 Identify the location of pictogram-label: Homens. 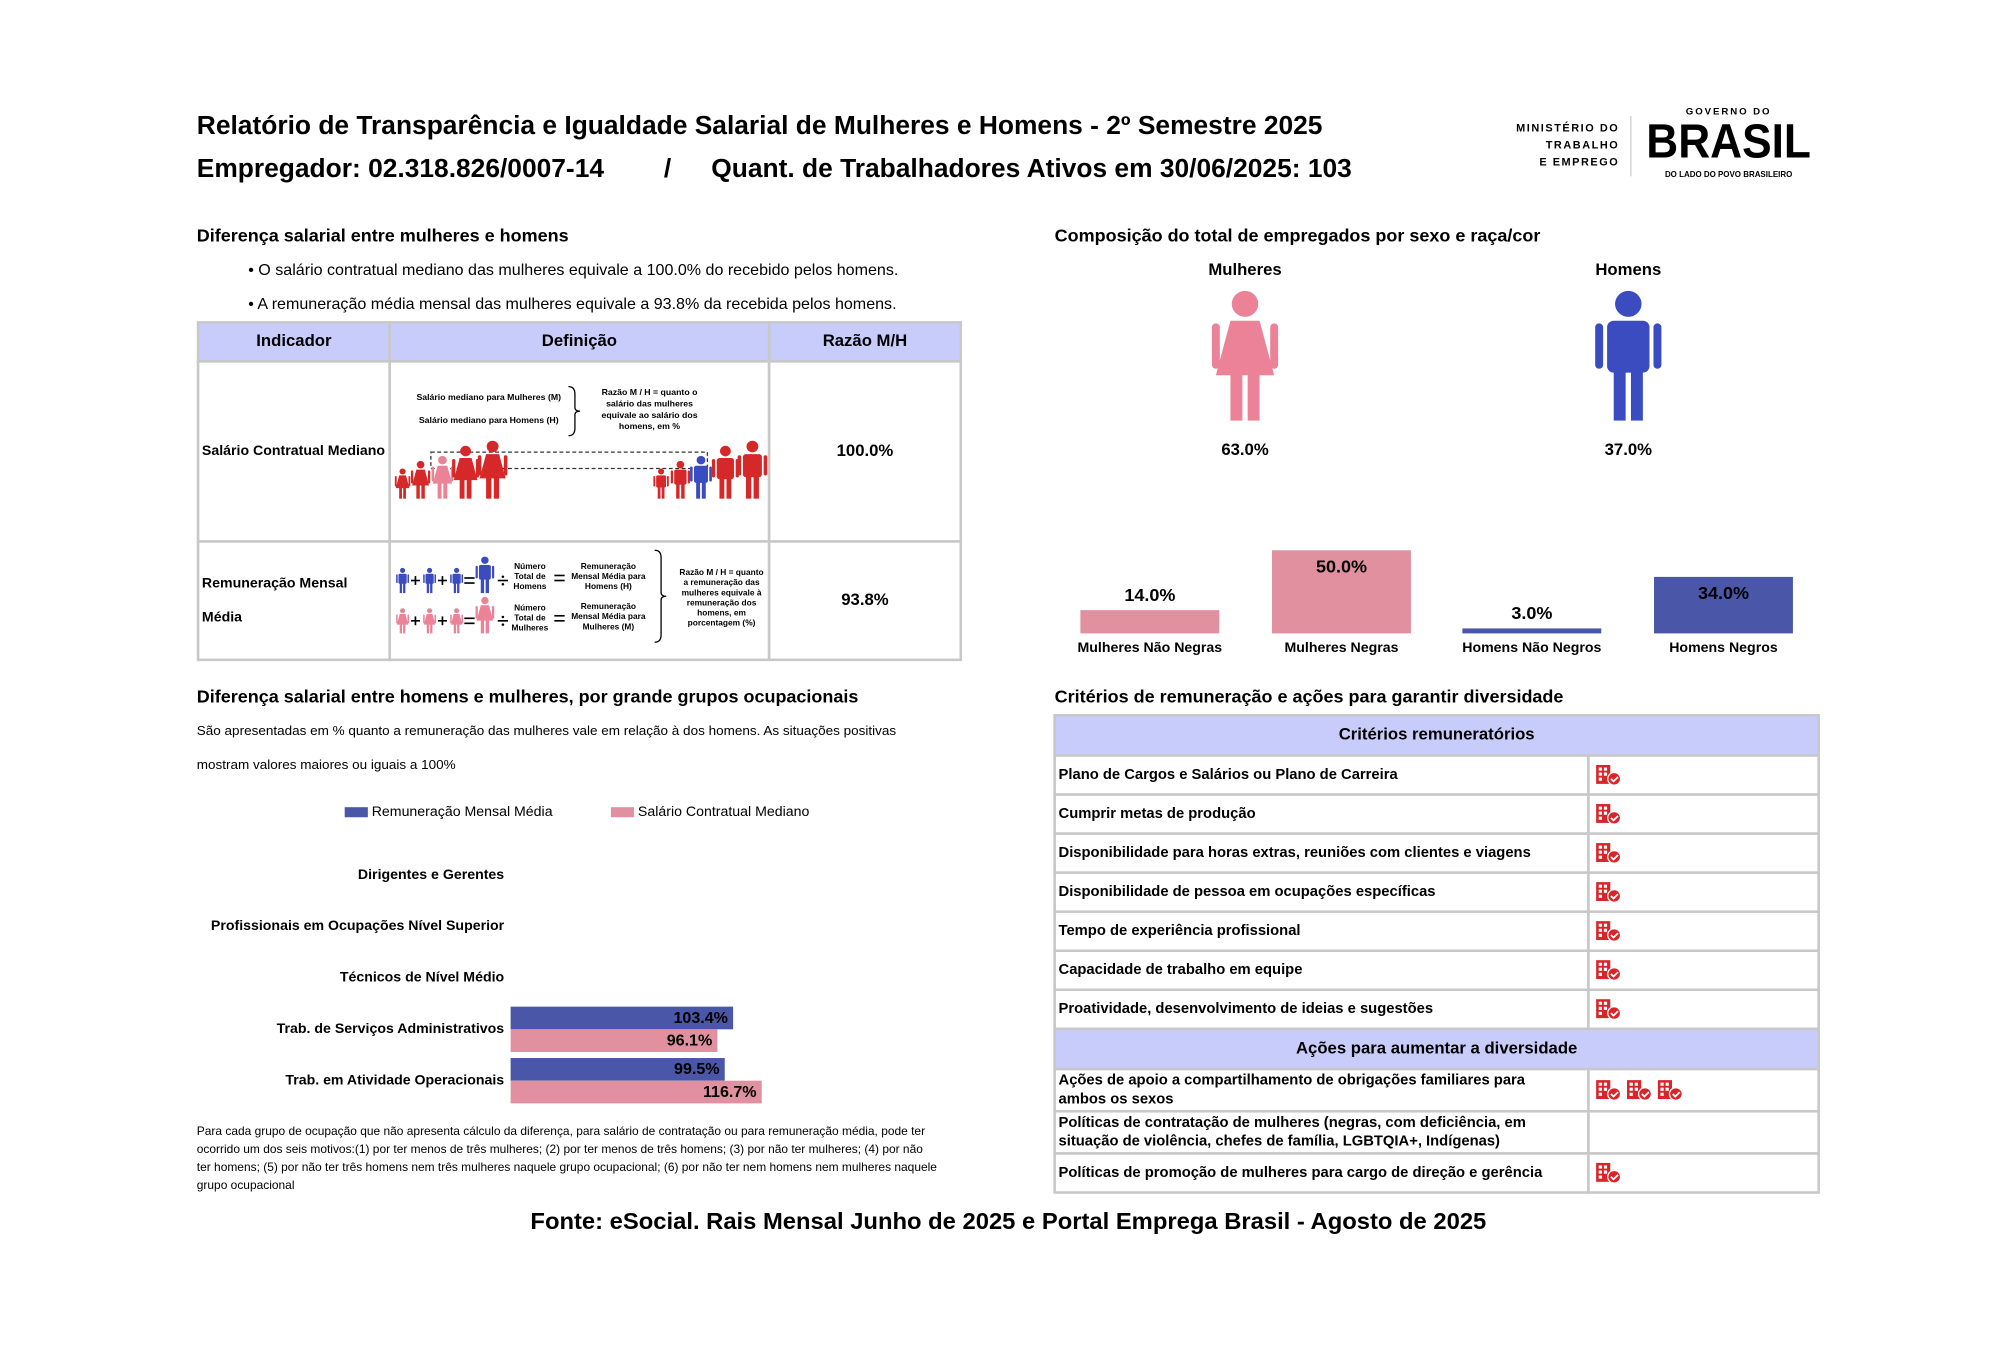
(1628, 269).